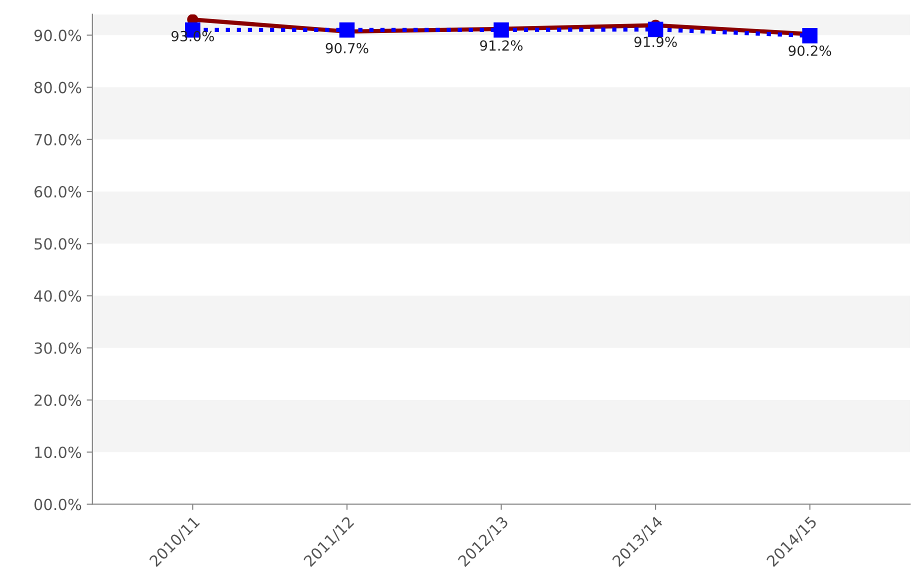 The image size is (924, 573). What do you see at coordinates (58, 244) in the screenshot?
I see `y-tick-label: 50.0%` at bounding box center [58, 244].